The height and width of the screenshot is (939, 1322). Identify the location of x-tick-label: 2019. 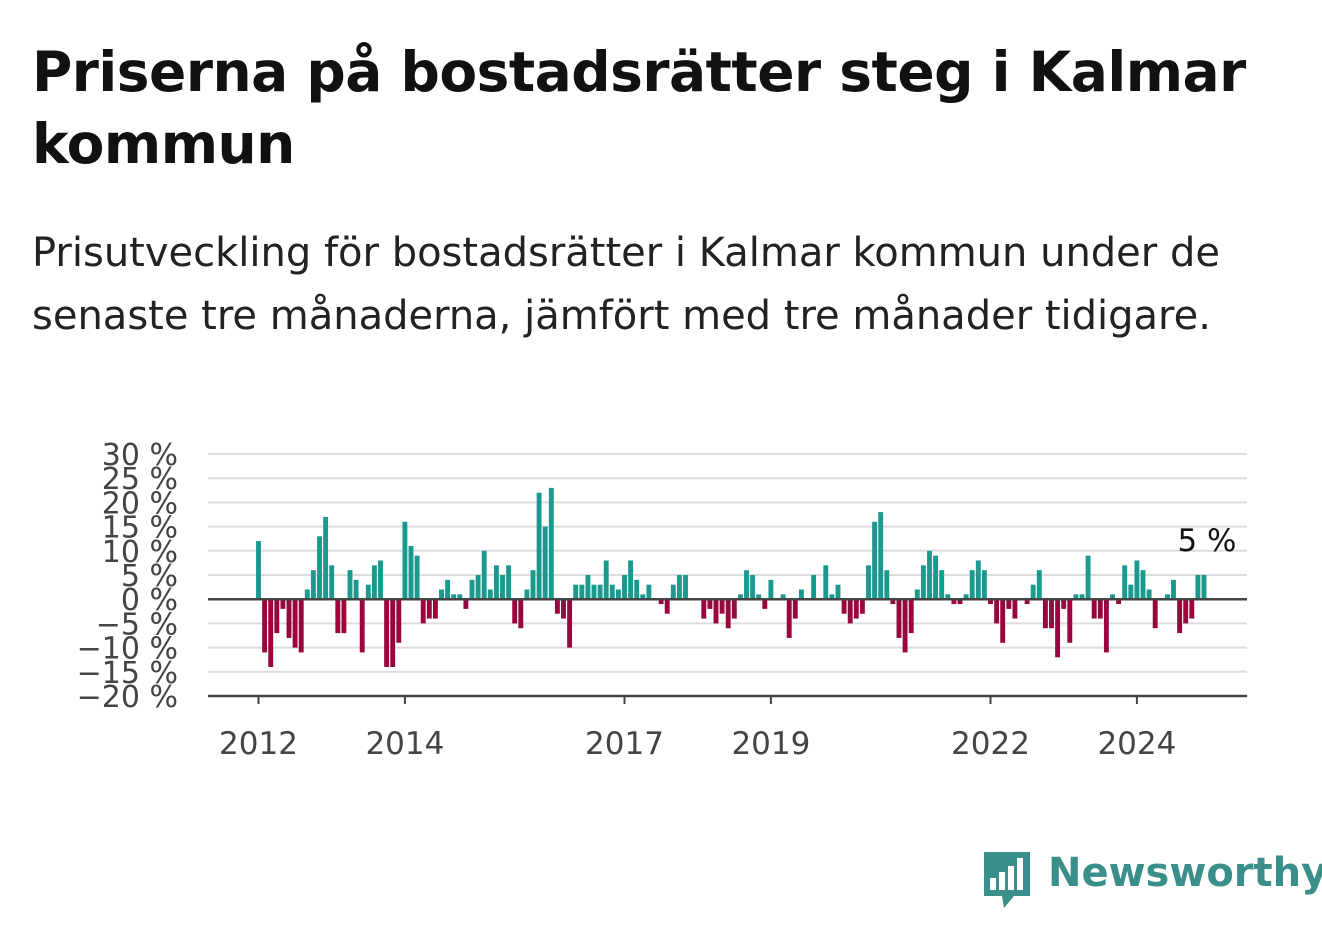
(770, 744).